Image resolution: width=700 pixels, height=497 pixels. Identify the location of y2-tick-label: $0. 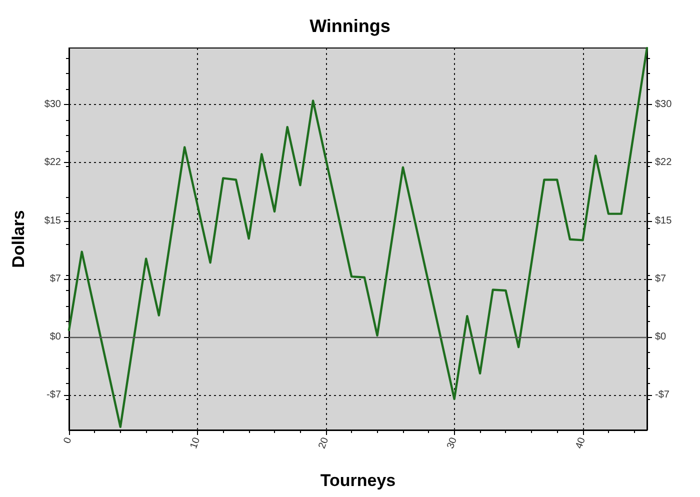
(661, 337).